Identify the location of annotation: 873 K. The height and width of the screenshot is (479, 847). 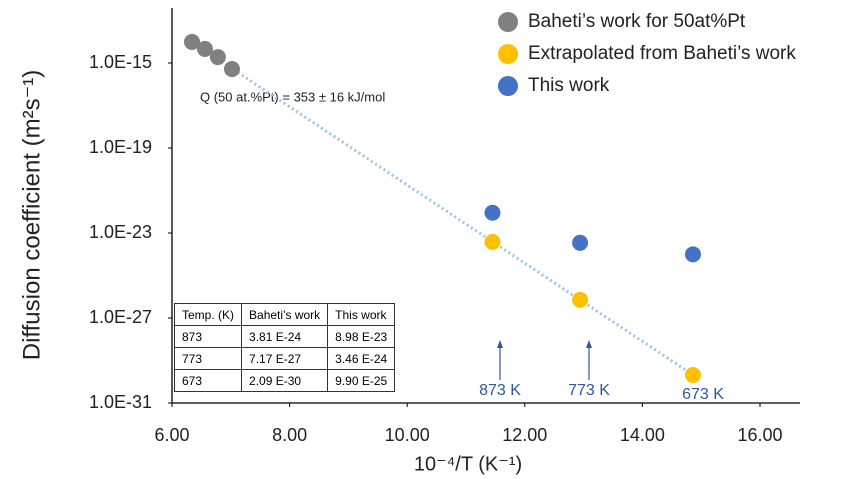
(500, 390).